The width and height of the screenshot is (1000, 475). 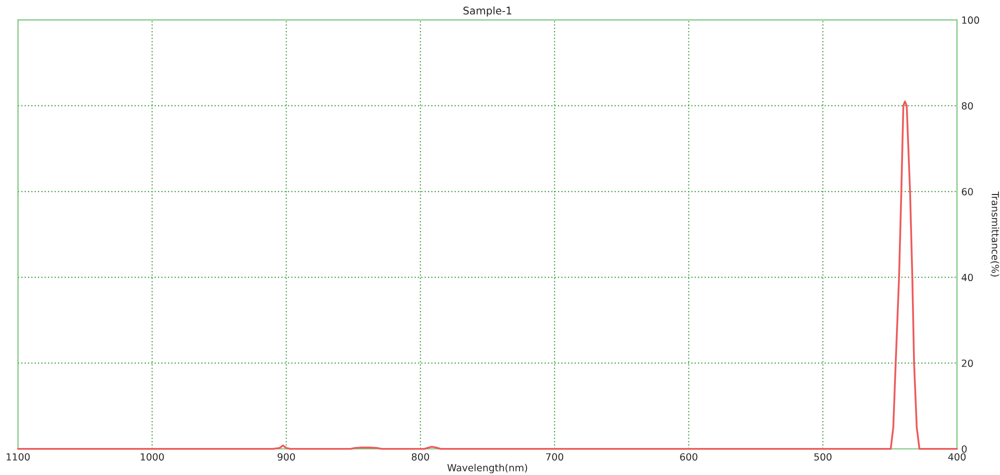 I want to click on x-axis-title: Wavelength(nm), so click(x=487, y=469).